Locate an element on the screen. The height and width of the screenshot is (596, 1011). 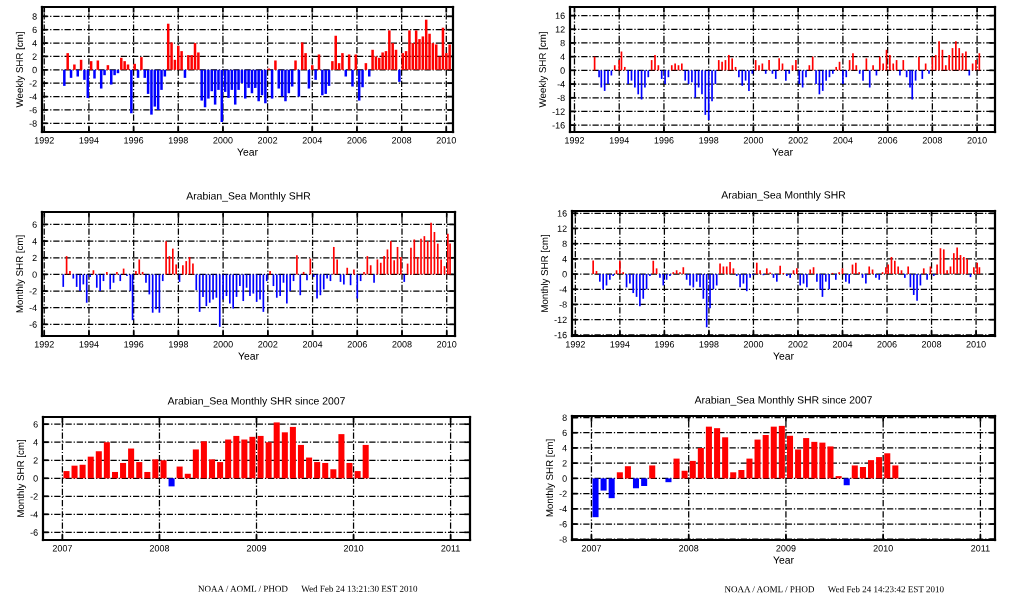
y-tick-label: 16 is located at coordinates (562, 213).